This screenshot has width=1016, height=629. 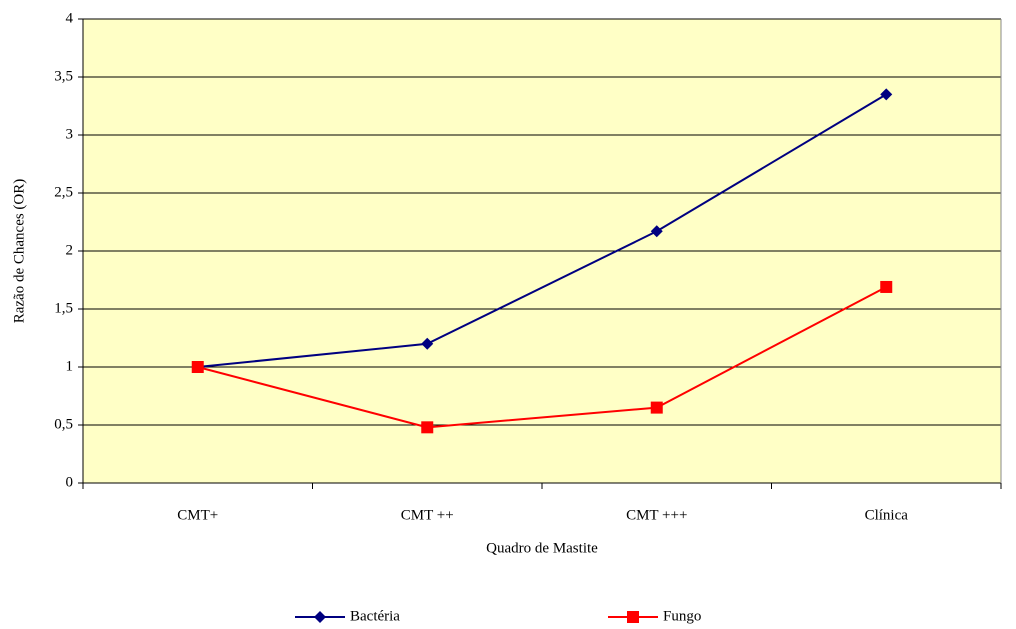 I want to click on y-tick-label: 3,5, so click(x=63, y=76).